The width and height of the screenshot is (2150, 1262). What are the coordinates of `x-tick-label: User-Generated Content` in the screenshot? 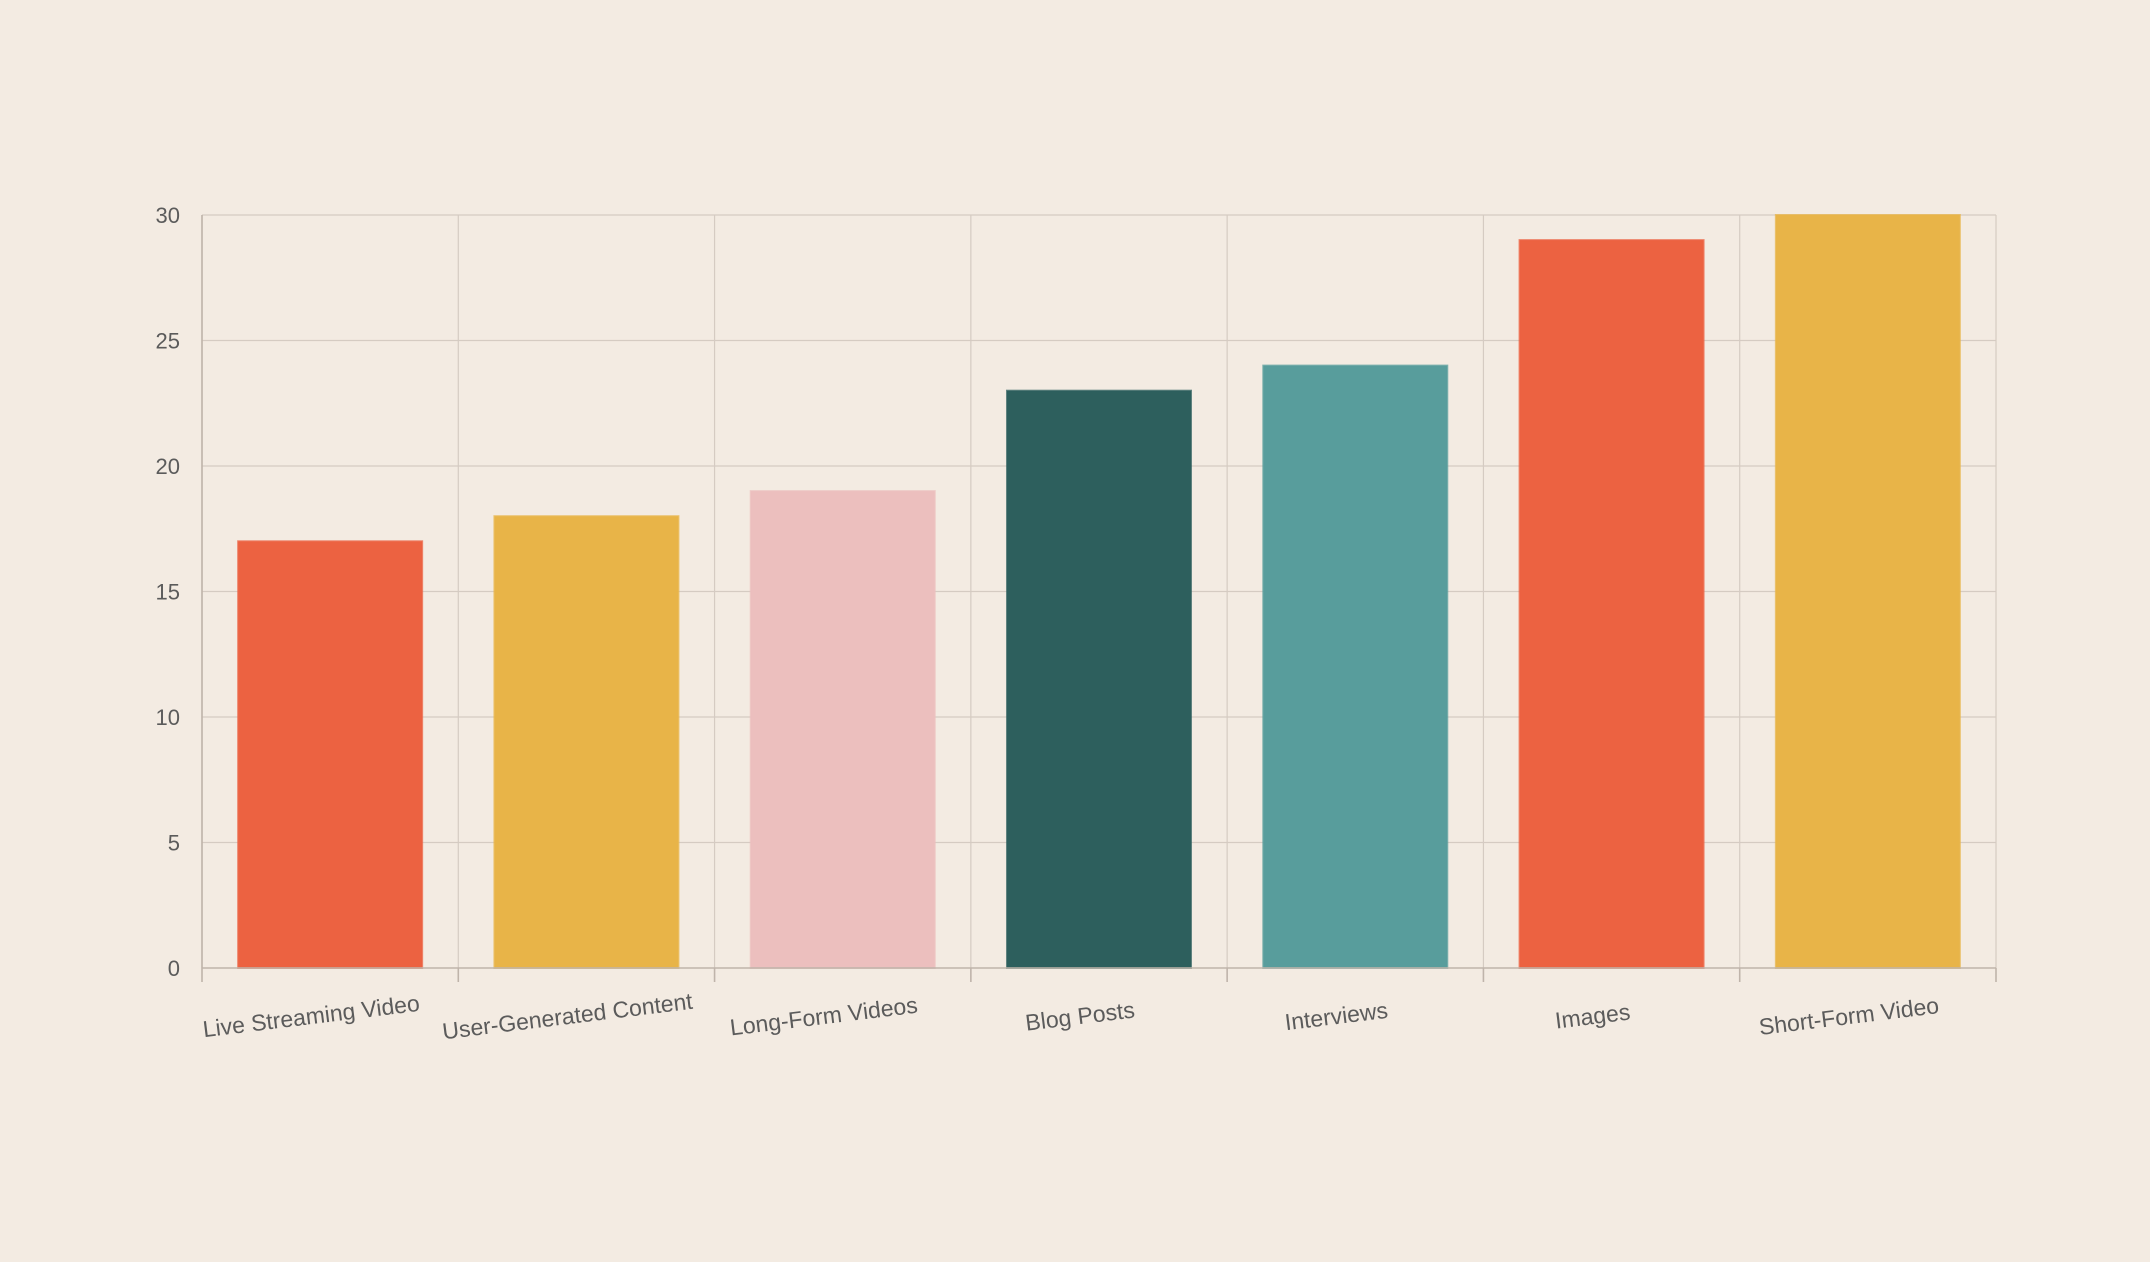 It's located at (568, 1016).